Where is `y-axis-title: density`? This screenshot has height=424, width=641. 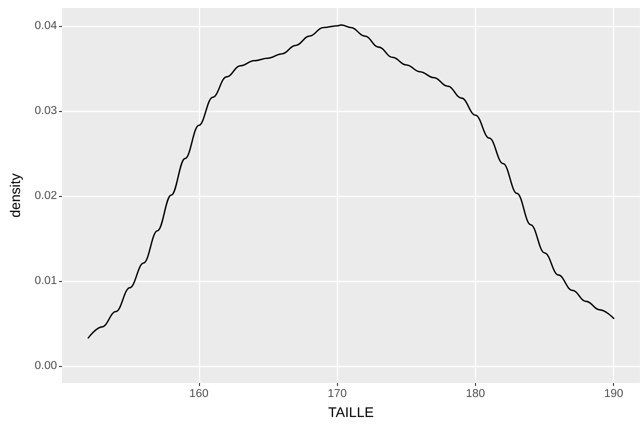 y-axis-title: density is located at coordinates (15, 195).